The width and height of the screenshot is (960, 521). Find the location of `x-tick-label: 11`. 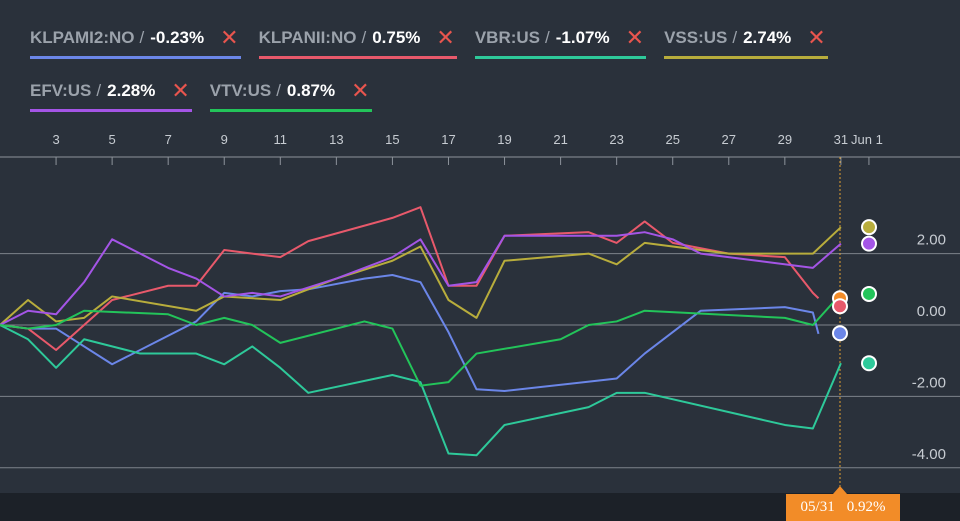

x-tick-label: 11 is located at coordinates (281, 139).